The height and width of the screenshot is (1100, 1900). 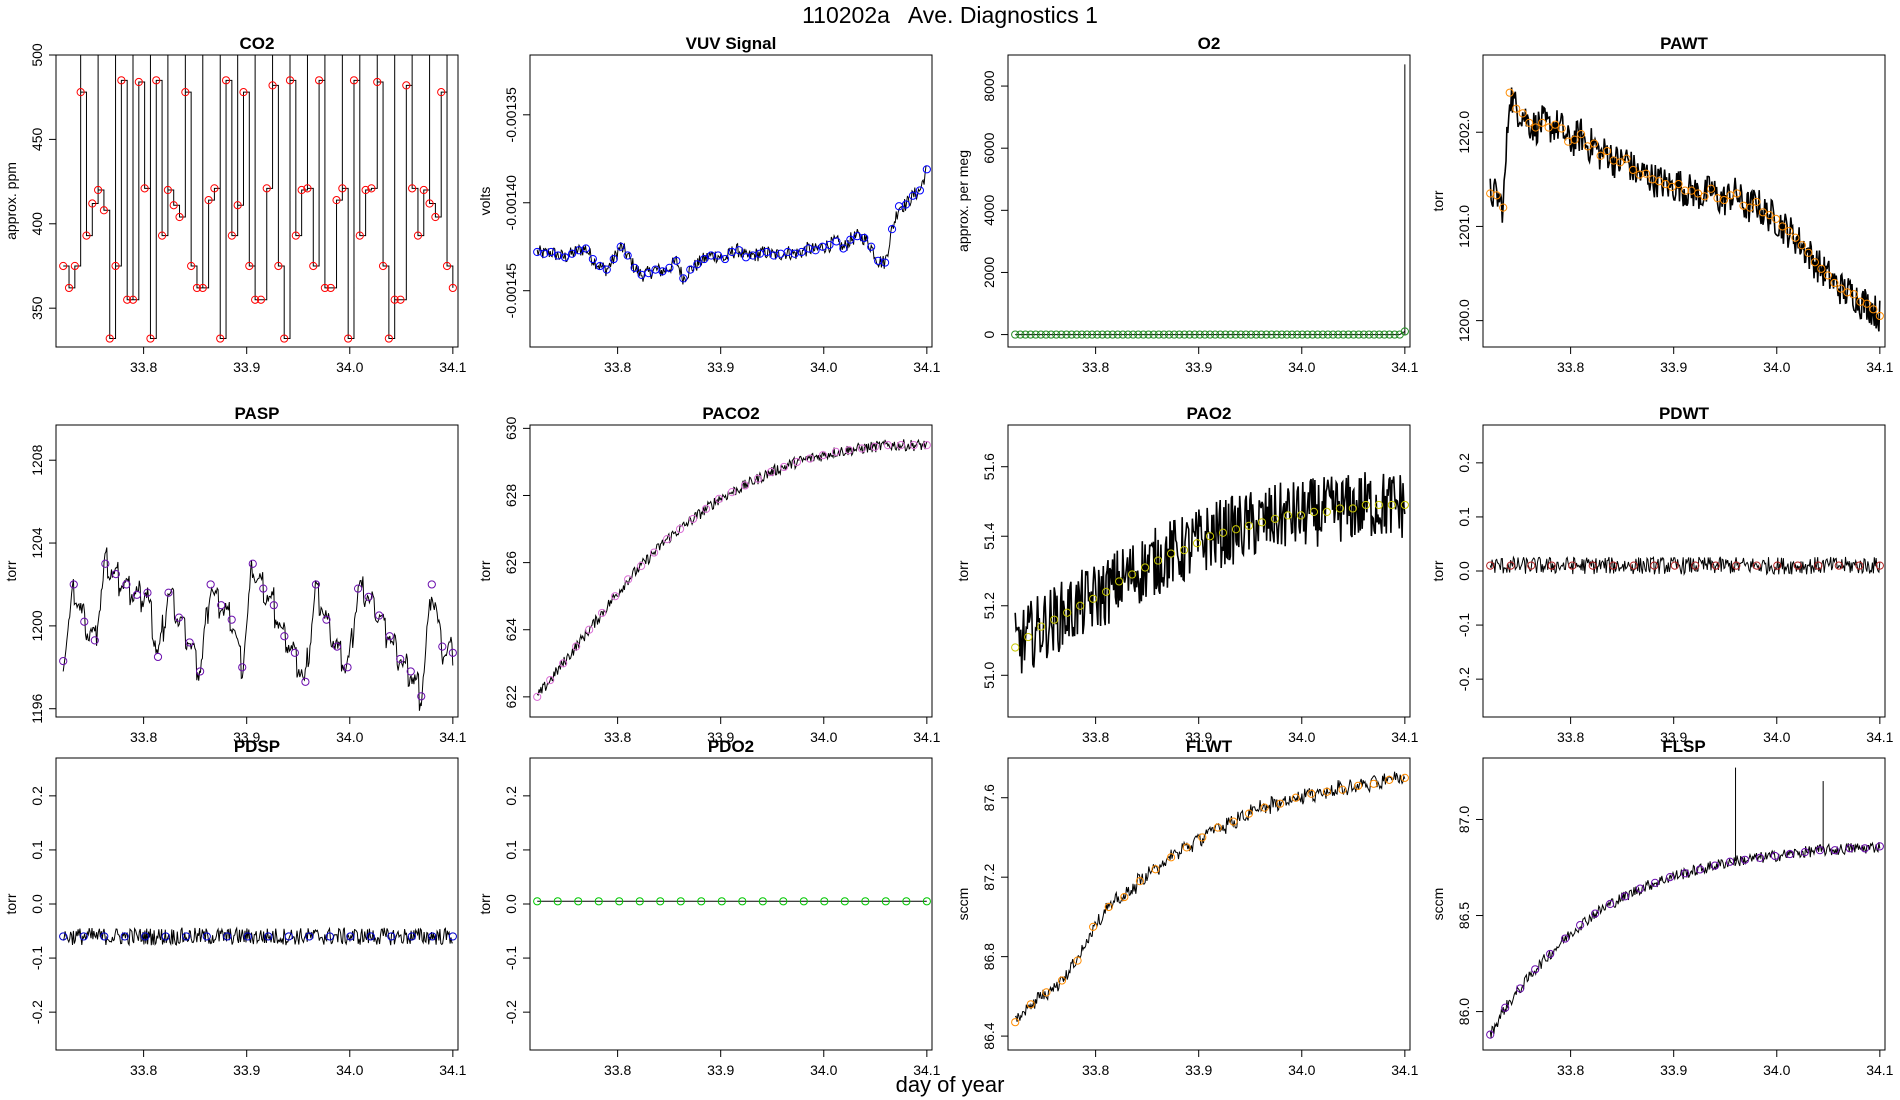 I want to click on y-tick-label: 1204, so click(x=37, y=542).